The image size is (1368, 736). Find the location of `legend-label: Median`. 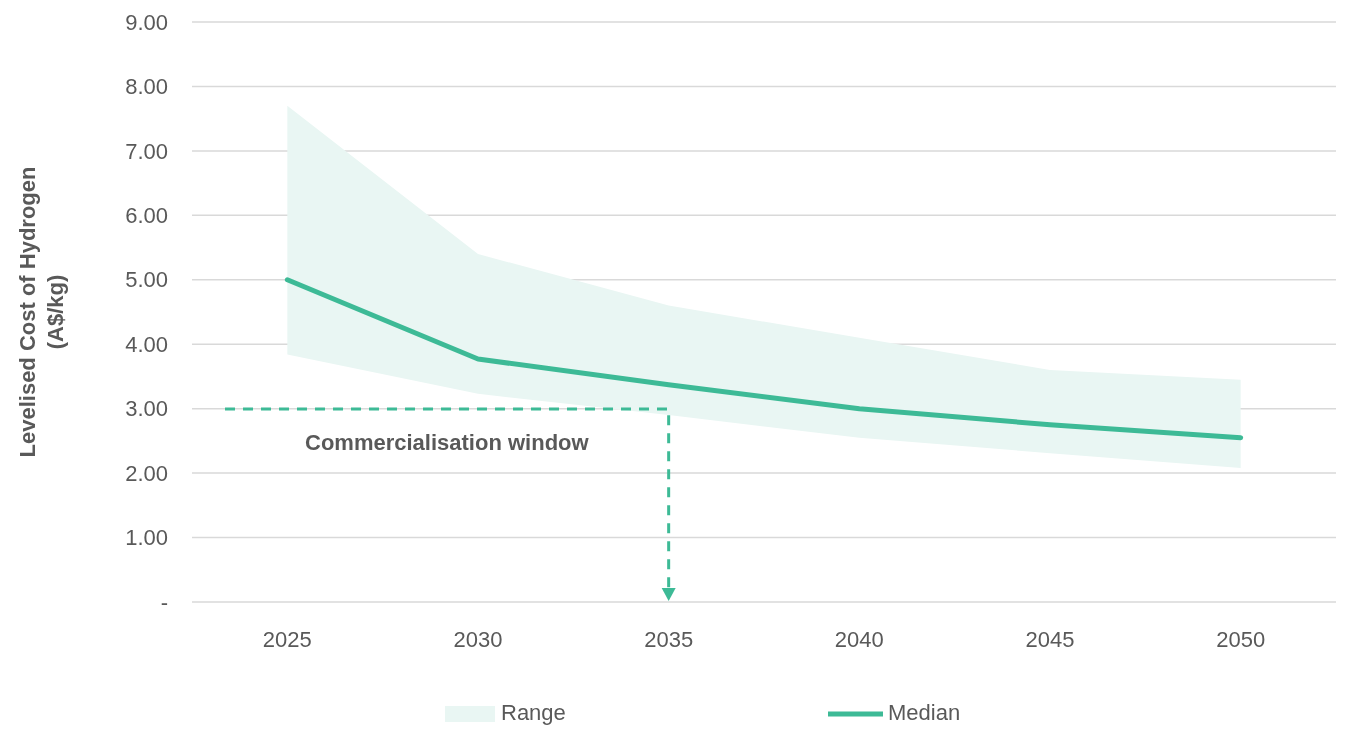

legend-label: Median is located at coordinates (924, 712).